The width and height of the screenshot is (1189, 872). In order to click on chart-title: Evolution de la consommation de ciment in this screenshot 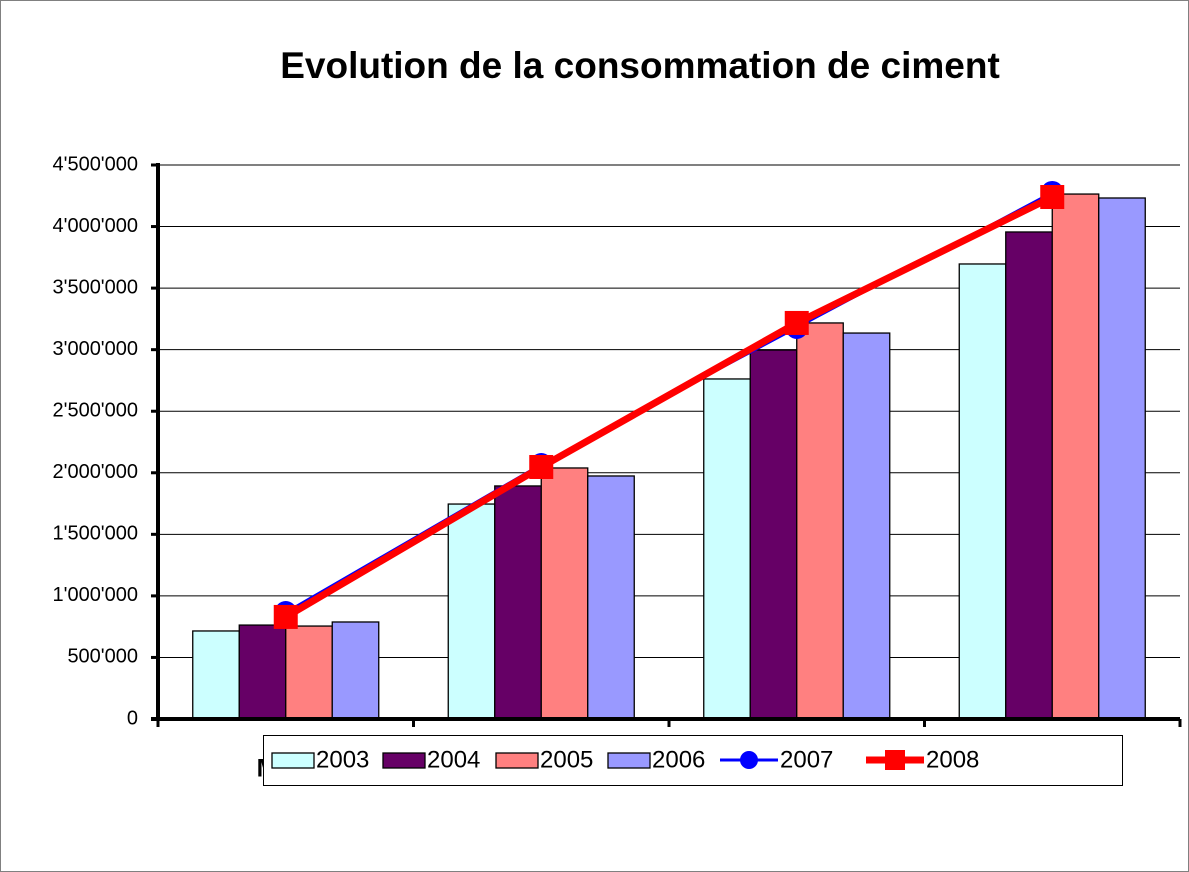, I will do `click(640, 65)`.